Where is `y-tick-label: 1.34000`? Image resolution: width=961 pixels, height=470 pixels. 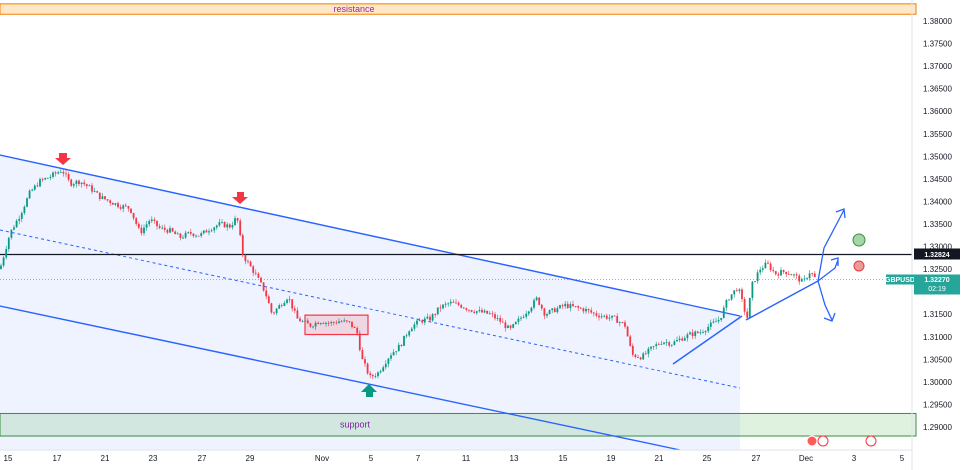
y-tick-label: 1.34000 is located at coordinates (937, 201).